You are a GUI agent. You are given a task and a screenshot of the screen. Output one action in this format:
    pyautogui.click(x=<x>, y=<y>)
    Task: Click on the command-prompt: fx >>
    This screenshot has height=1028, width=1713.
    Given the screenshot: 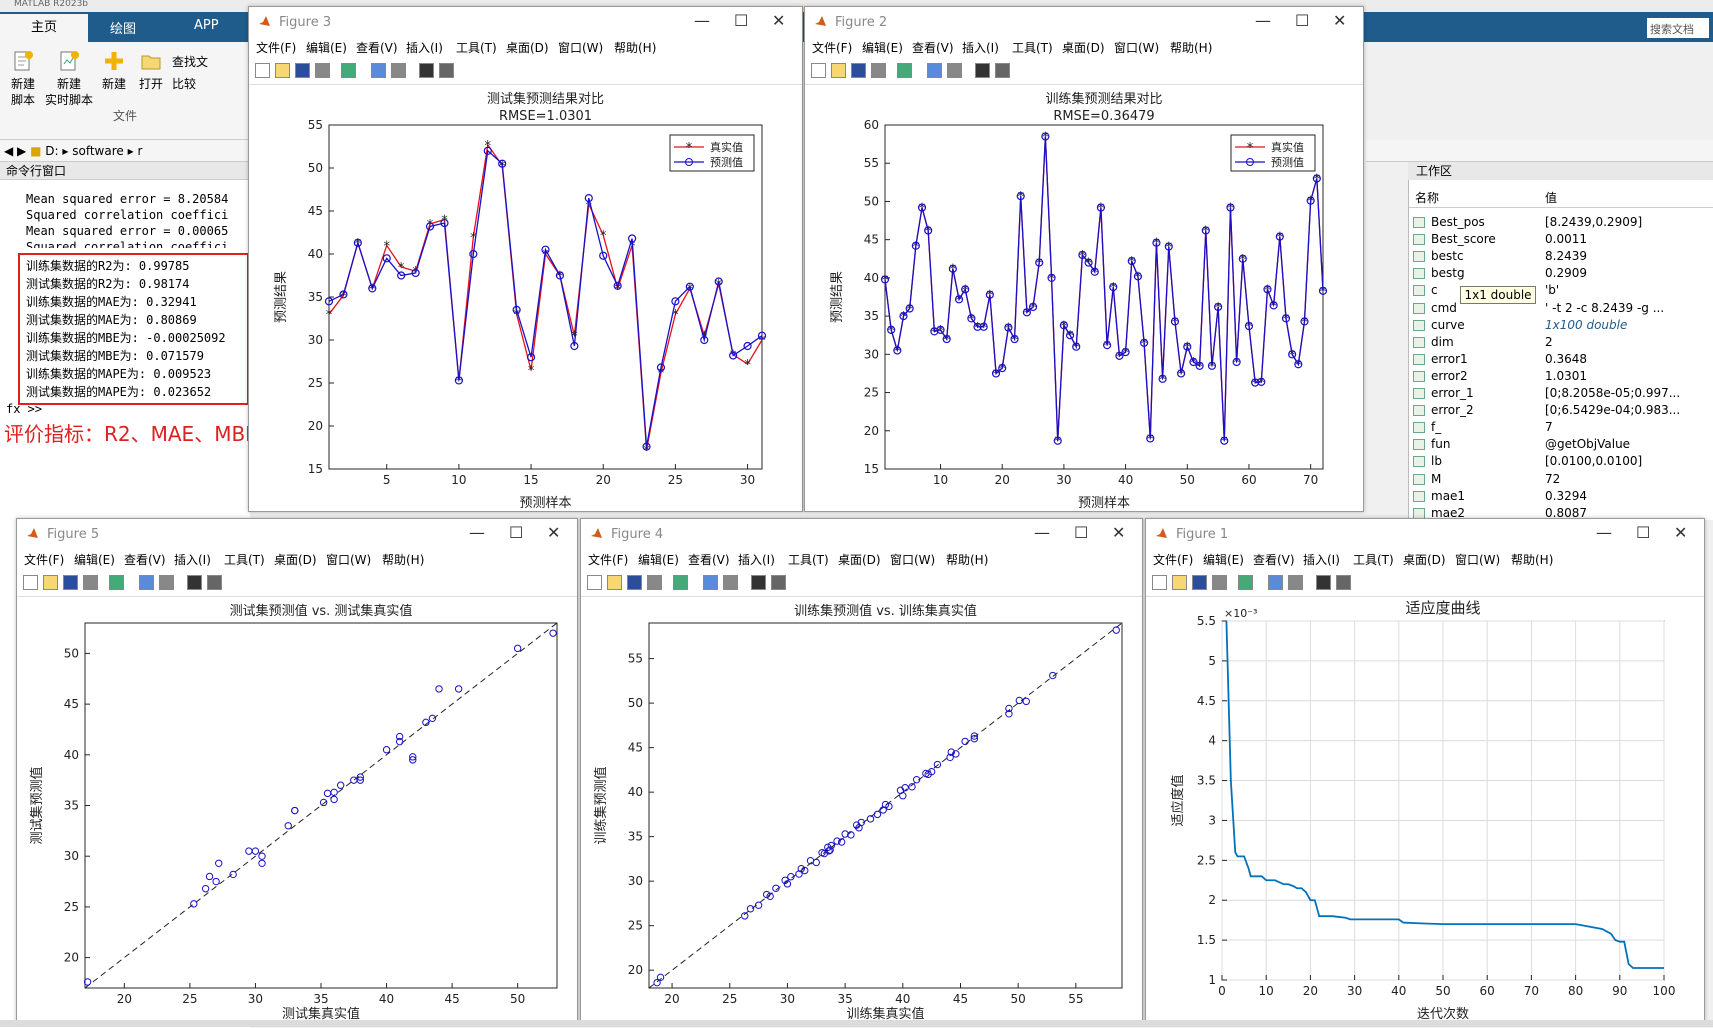 What is the action you would take?
    pyautogui.click(x=24, y=409)
    